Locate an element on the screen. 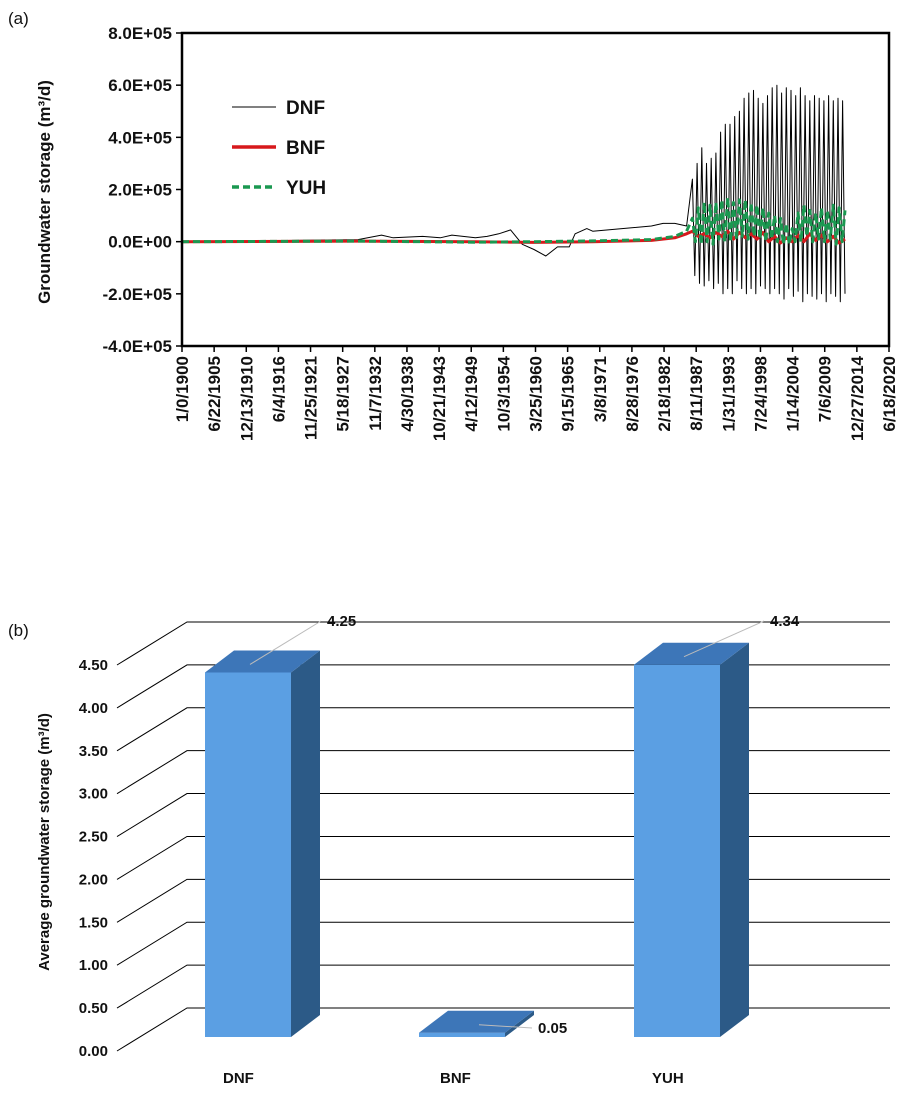 The height and width of the screenshot is (1093, 905). y-tick-label: 6.0E+05 is located at coordinates (140, 85).